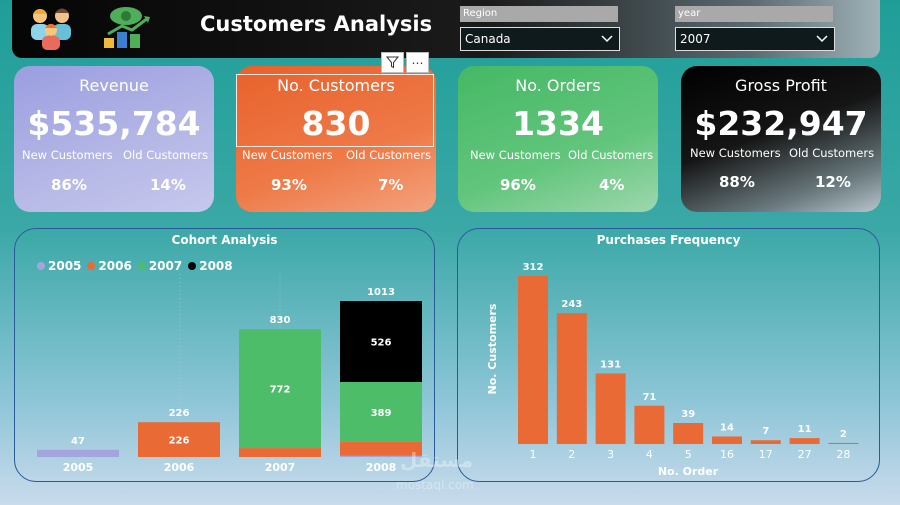 The width and height of the screenshot is (900, 505). I want to click on x-tick-label: 28, so click(843, 454).